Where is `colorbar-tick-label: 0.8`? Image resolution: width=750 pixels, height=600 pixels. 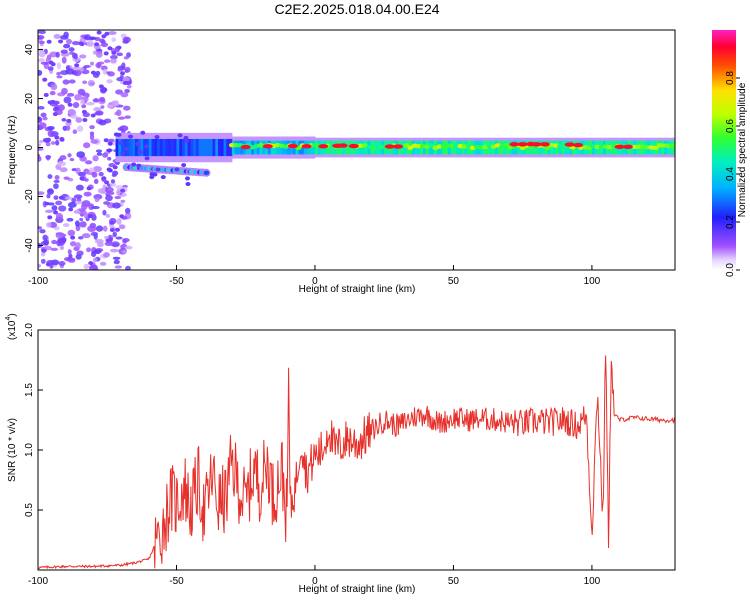 colorbar-tick-label: 0.8 is located at coordinates (730, 78).